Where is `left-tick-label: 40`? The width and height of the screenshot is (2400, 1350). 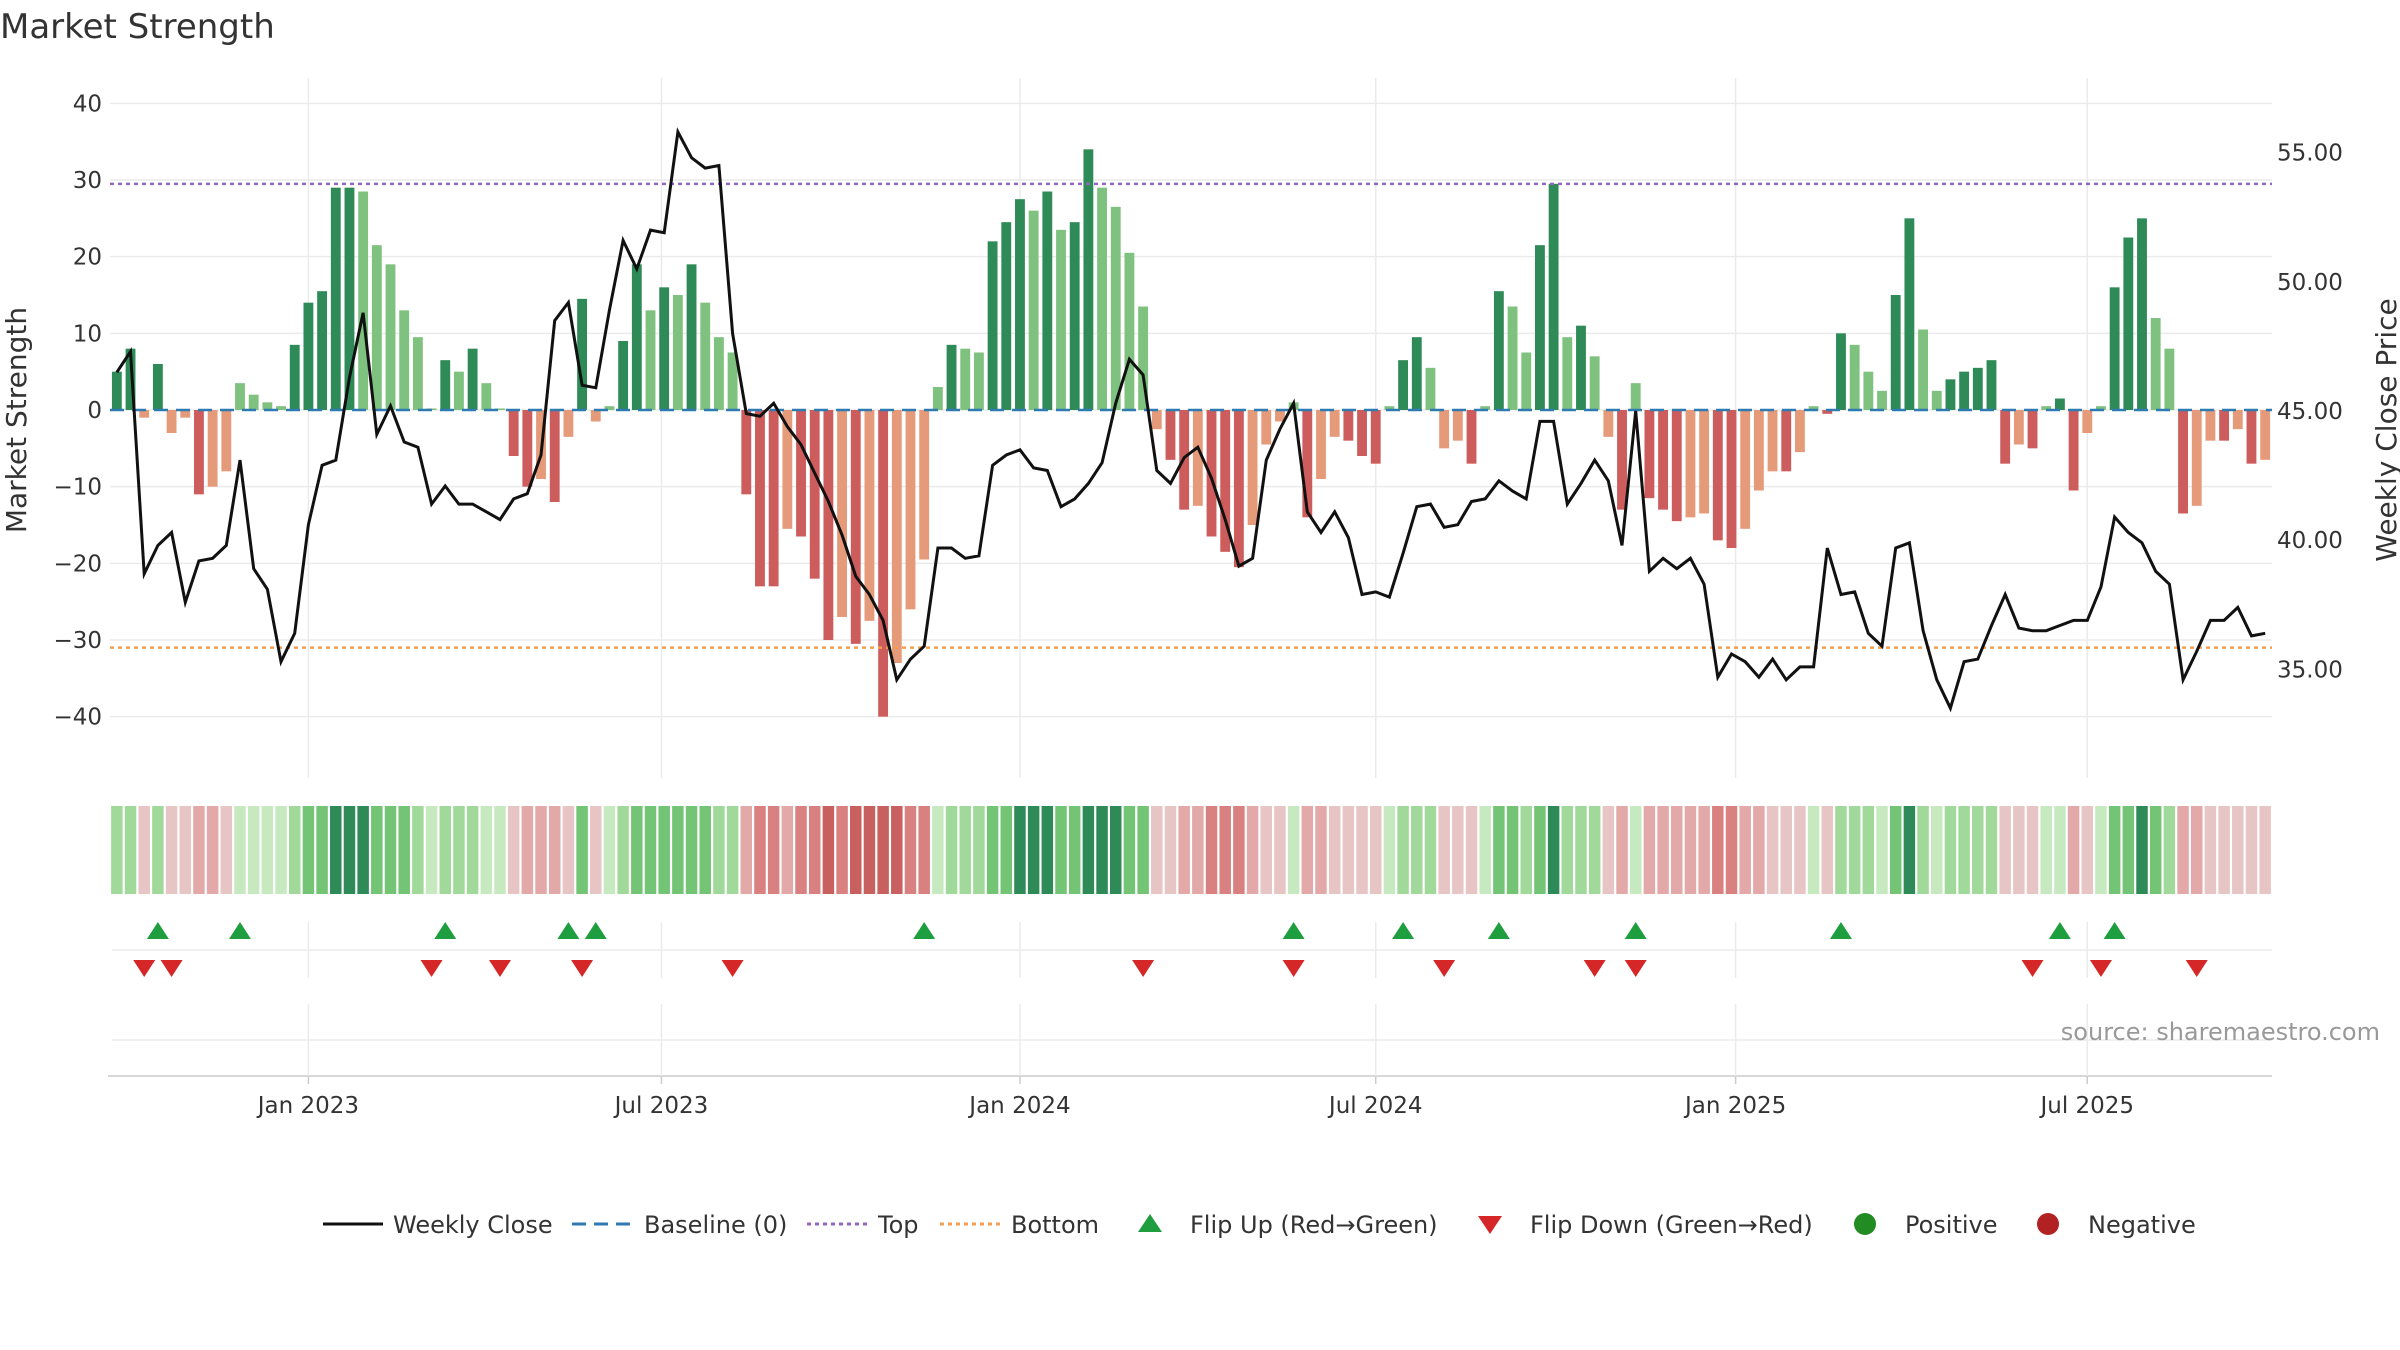 left-tick-label: 40 is located at coordinates (87, 104).